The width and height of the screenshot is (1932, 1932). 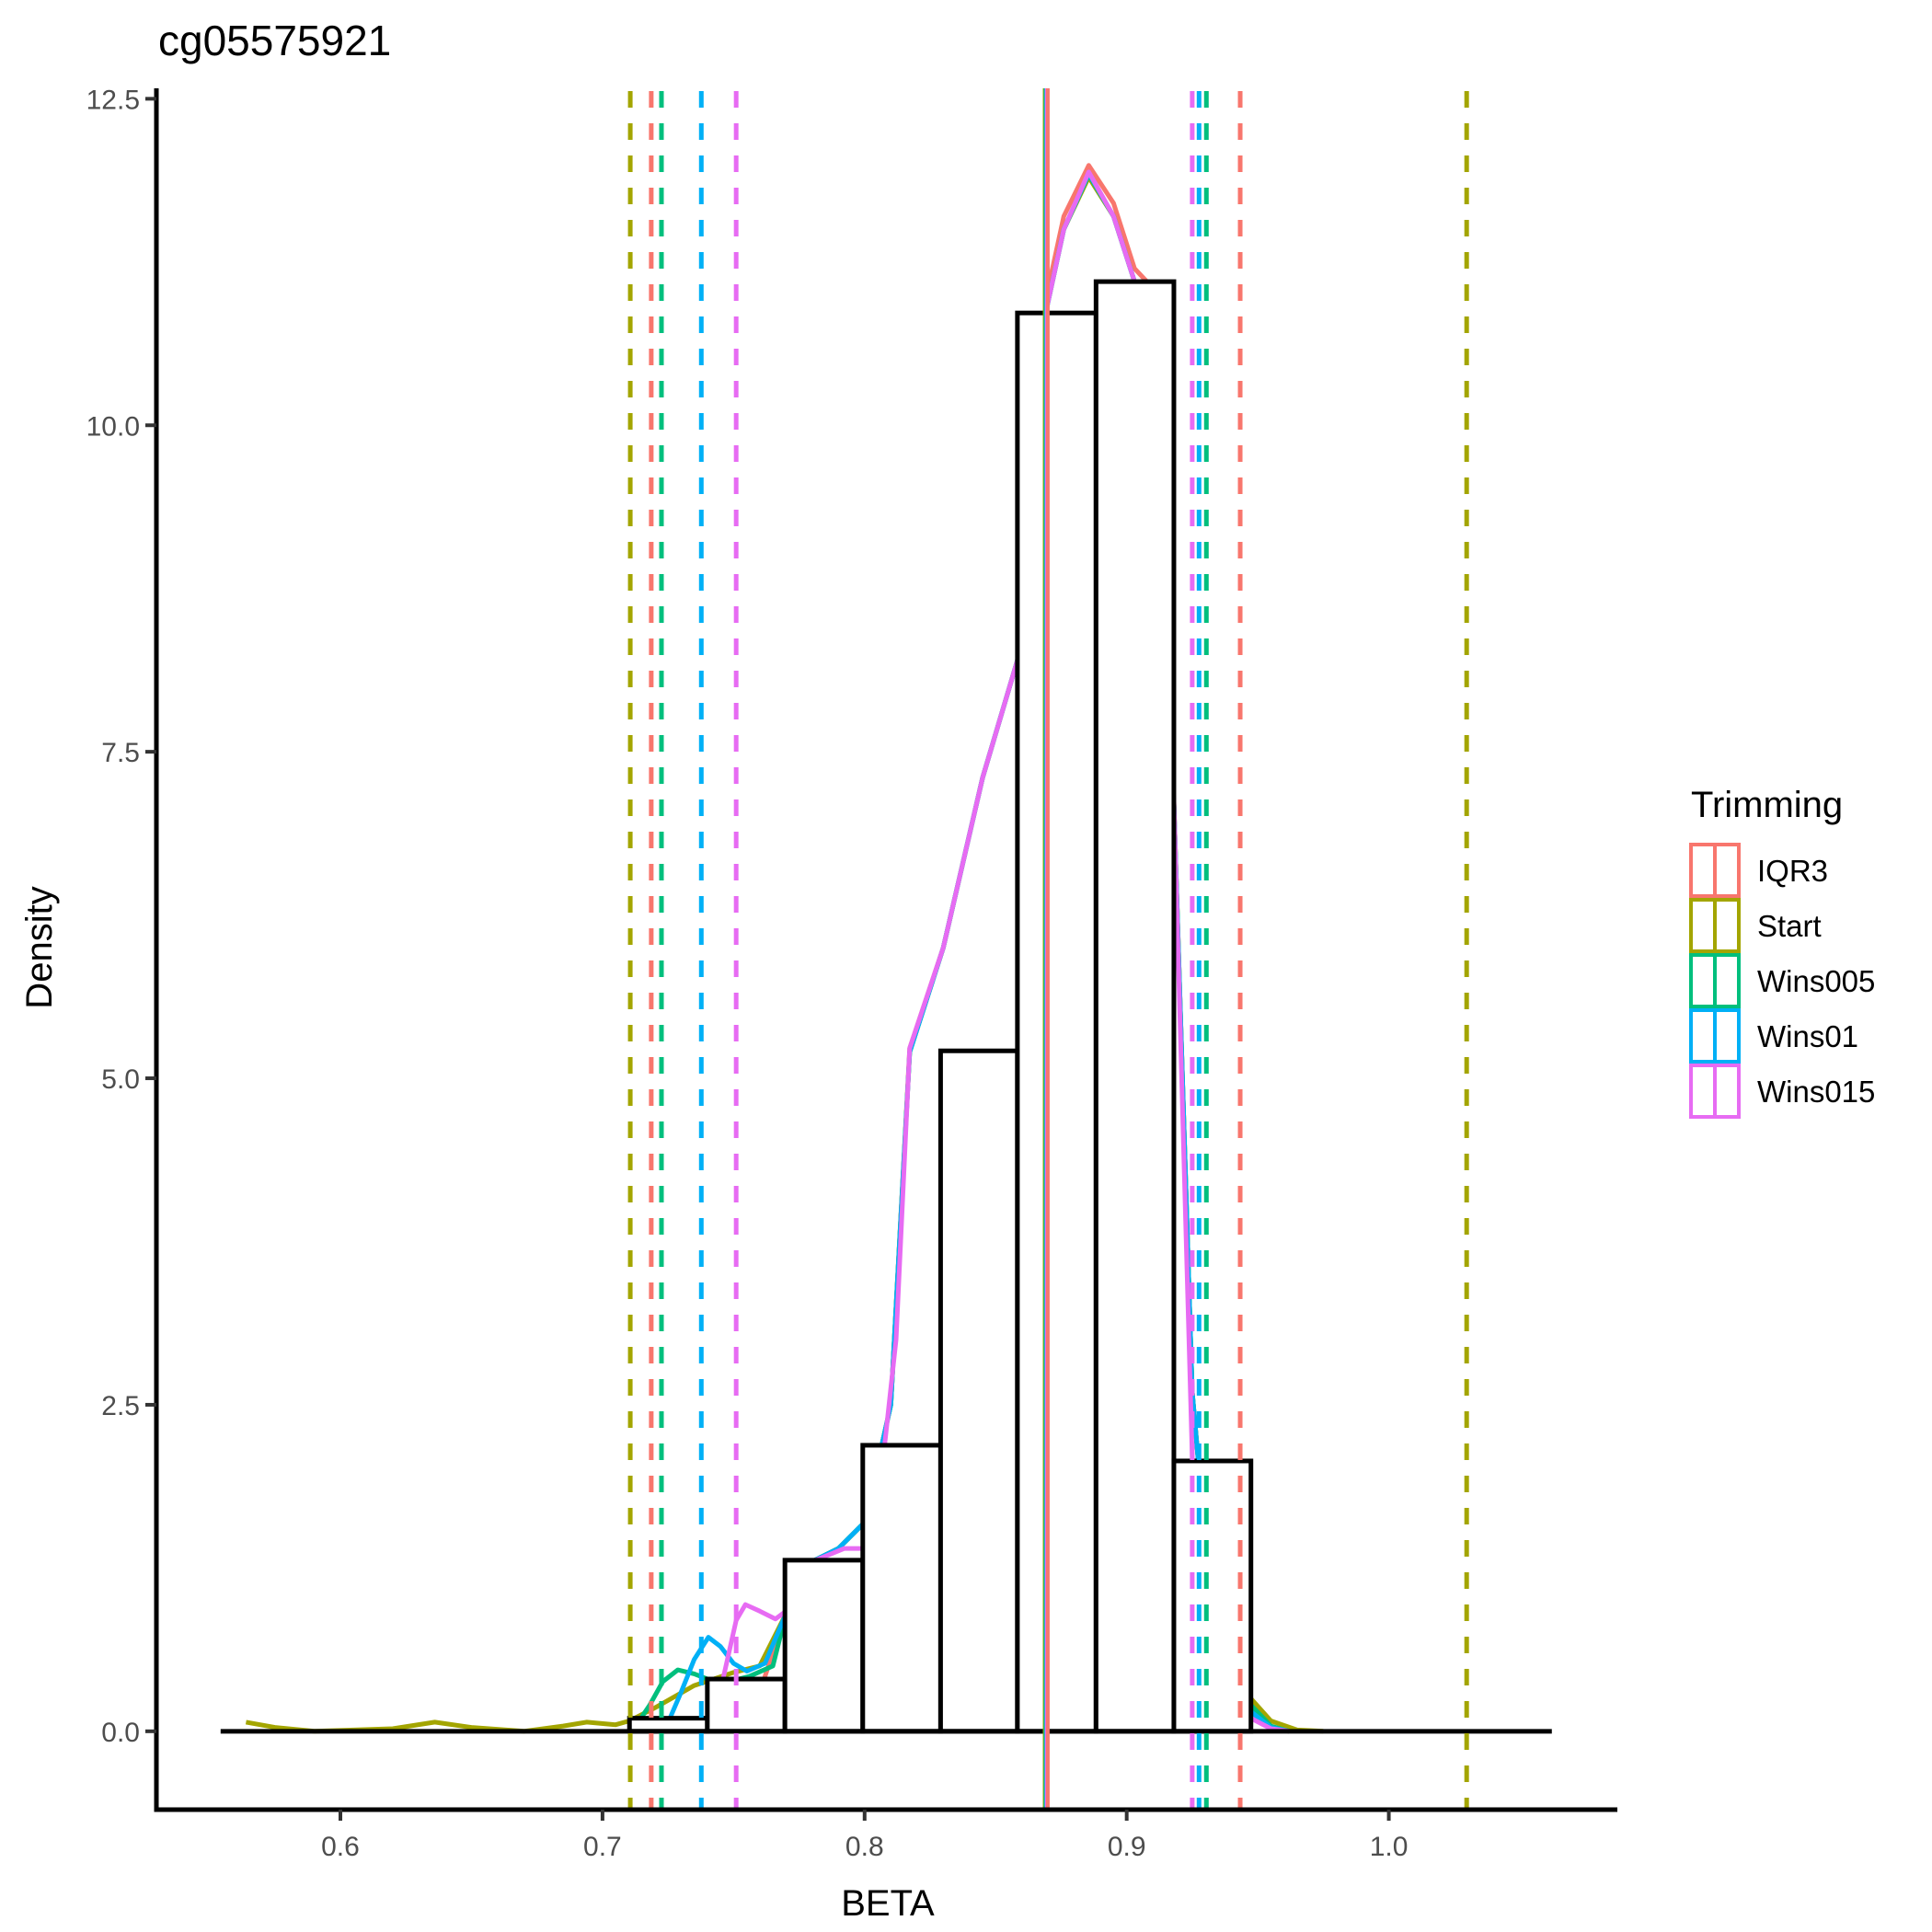 What do you see at coordinates (120, 753) in the screenshot?
I see `y-tick-label: 7.5` at bounding box center [120, 753].